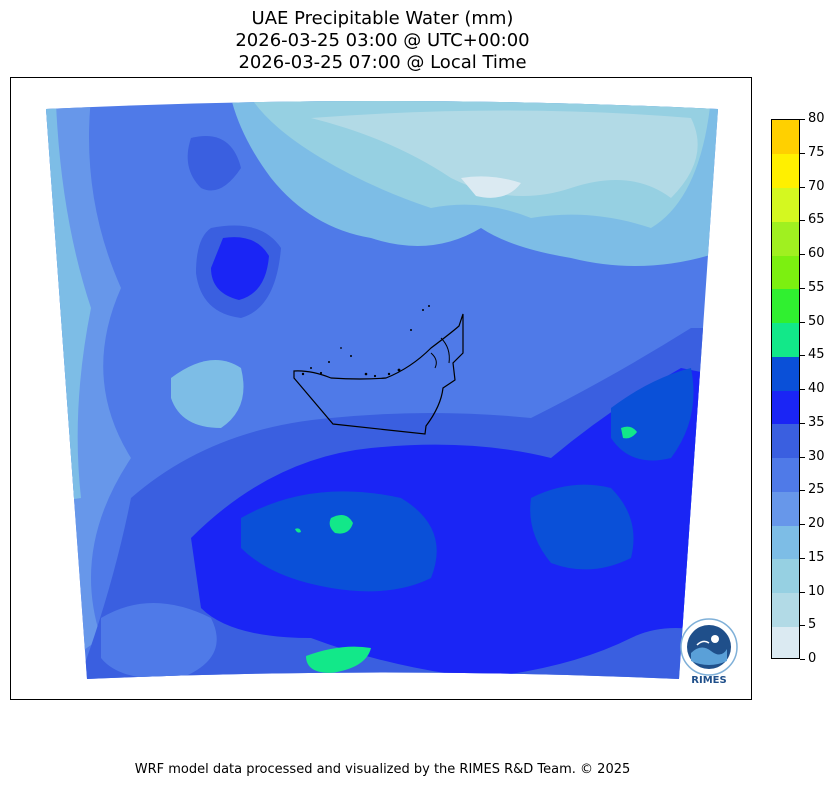  Describe the element at coordinates (816, 152) in the screenshot. I see `colorbar-tick-label: 75` at that location.